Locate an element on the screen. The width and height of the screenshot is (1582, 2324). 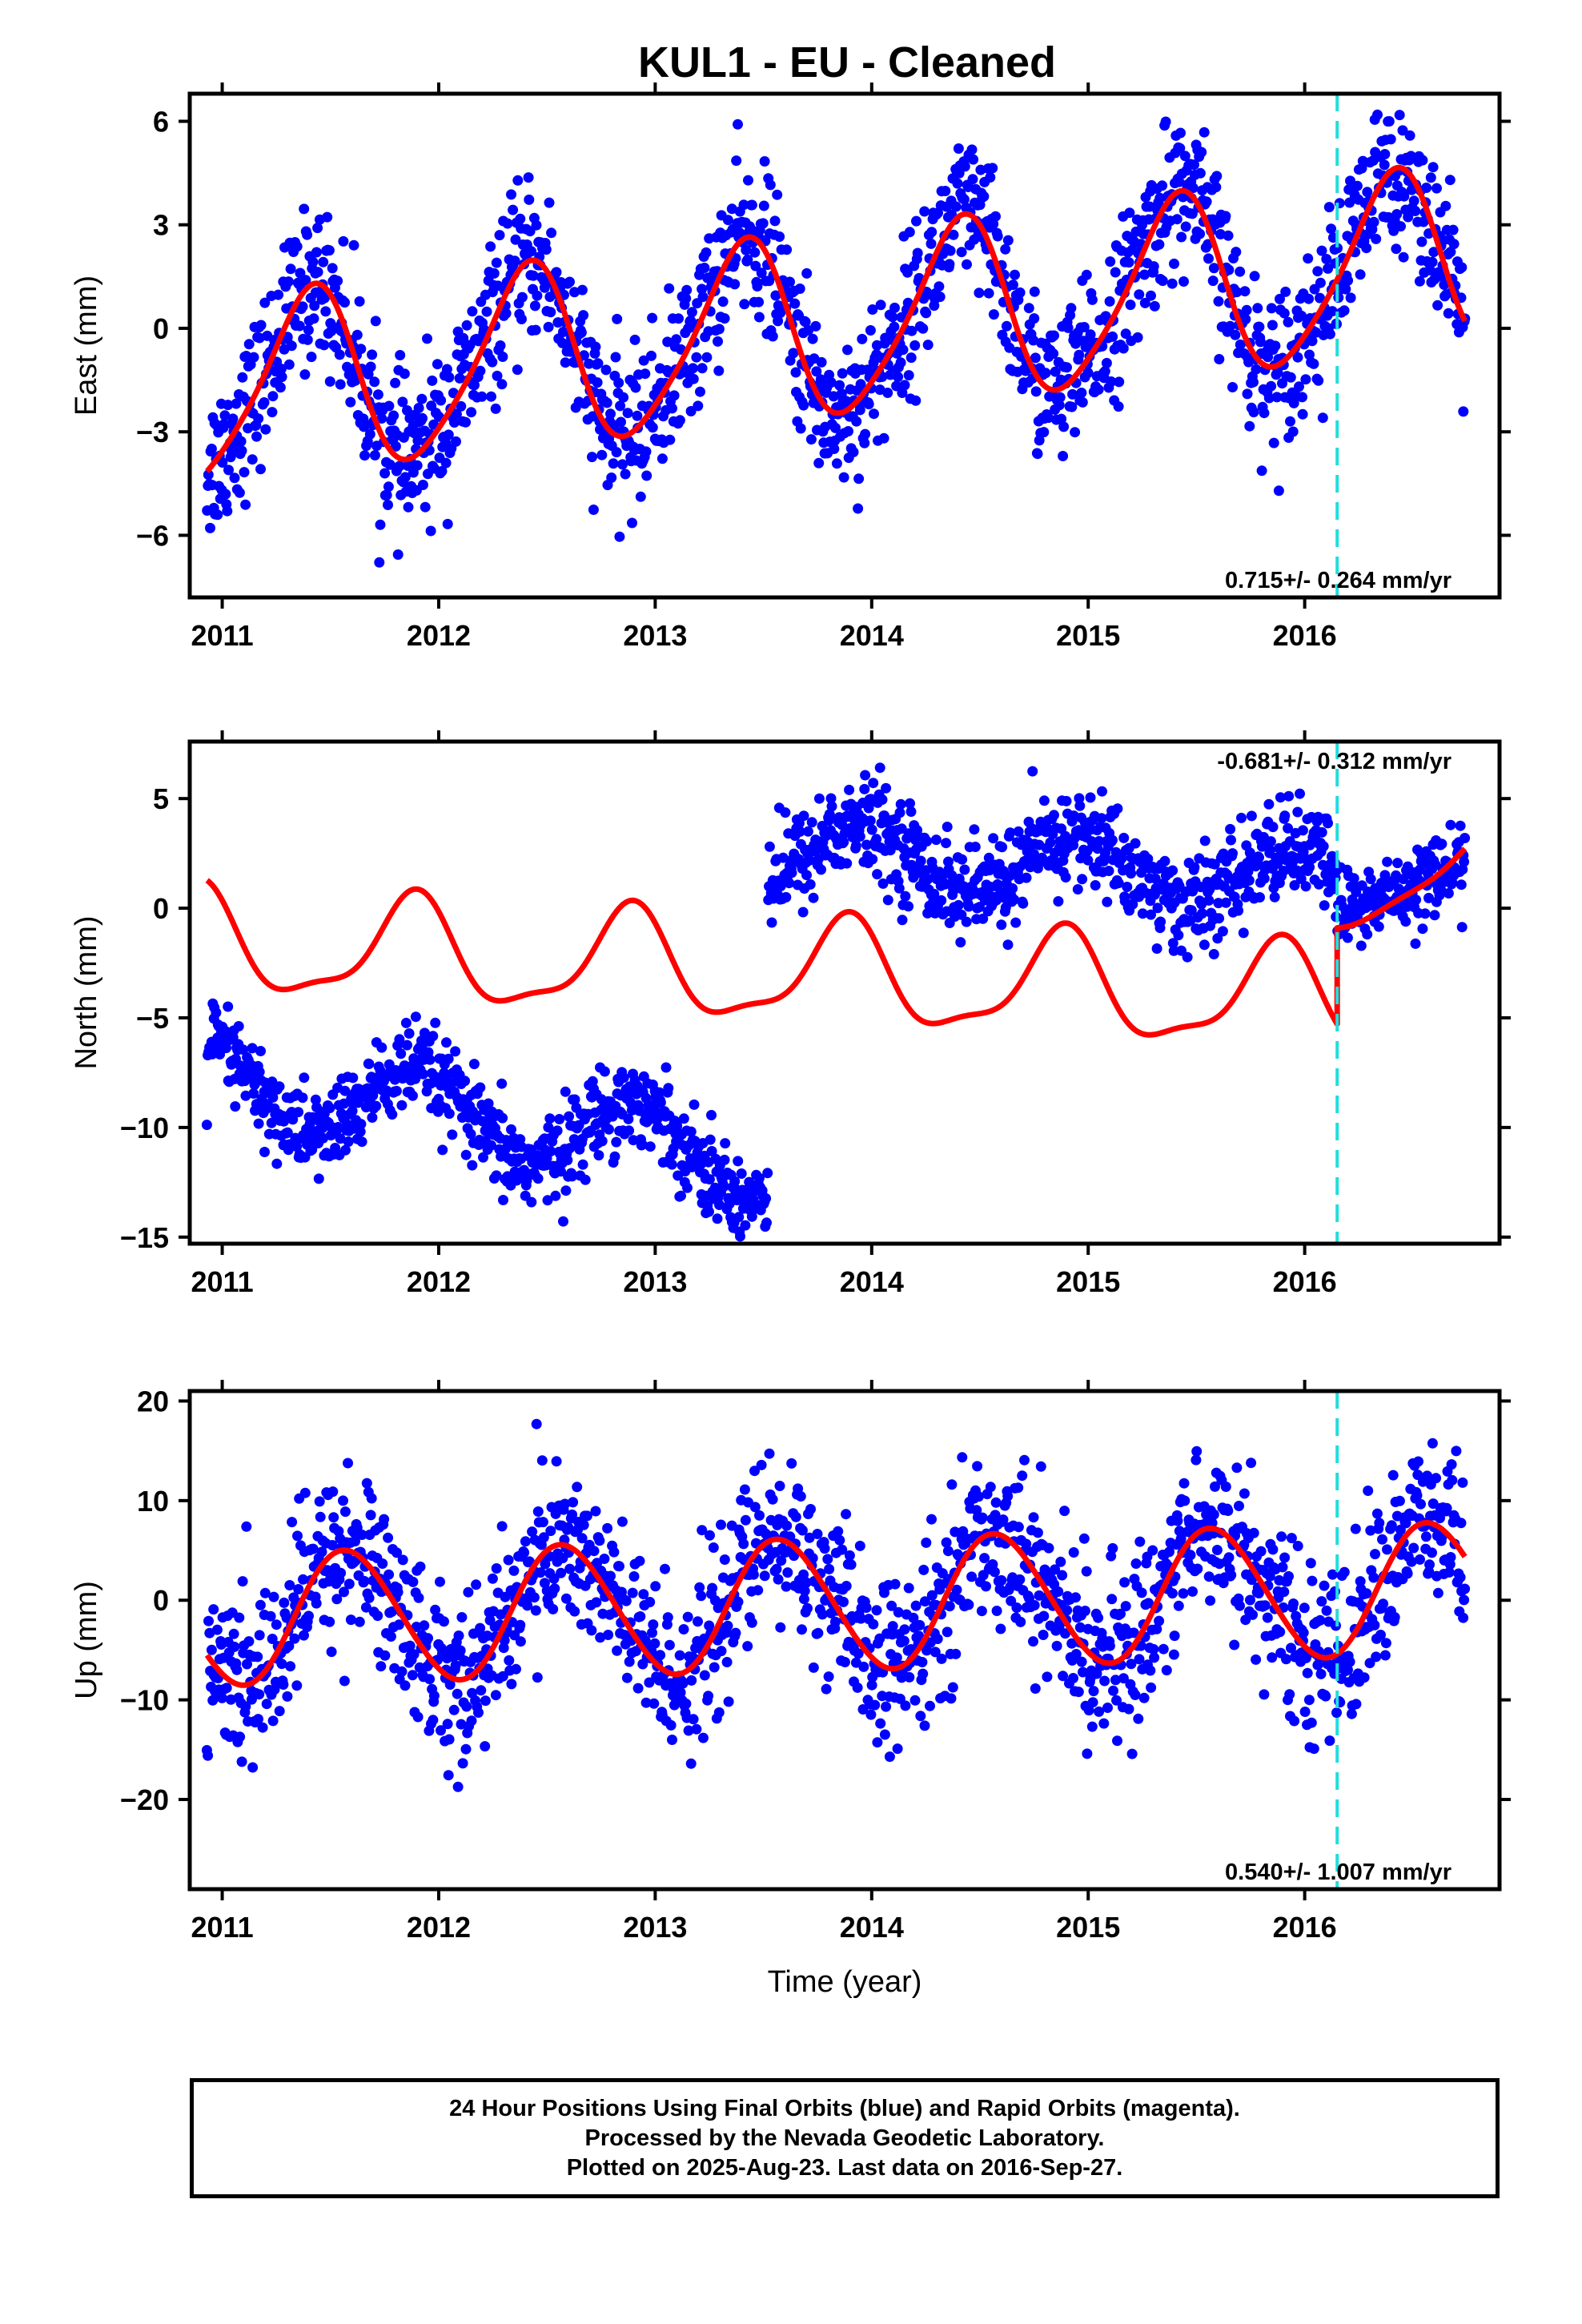
x-tick-label: 2015 is located at coordinates (1088, 1281).